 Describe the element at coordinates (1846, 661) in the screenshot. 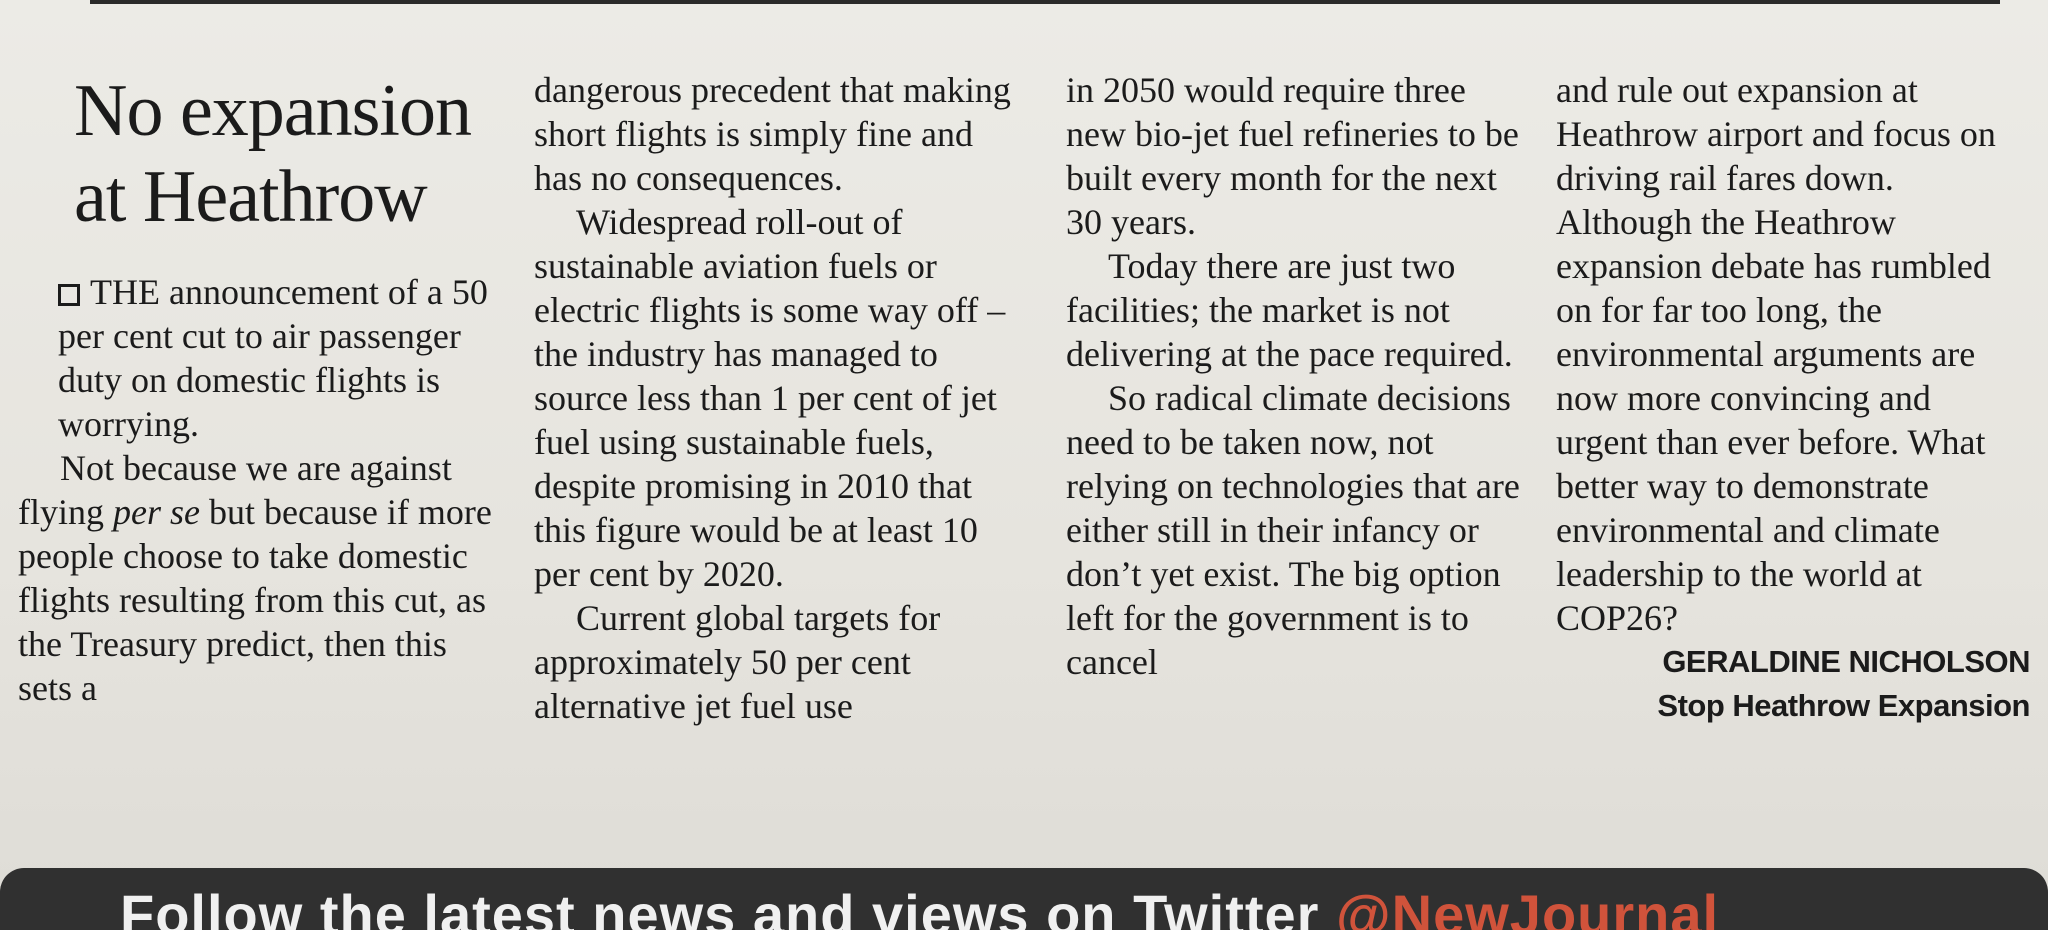

I see `signature-name: GERALDINE NICHOLSON` at that location.